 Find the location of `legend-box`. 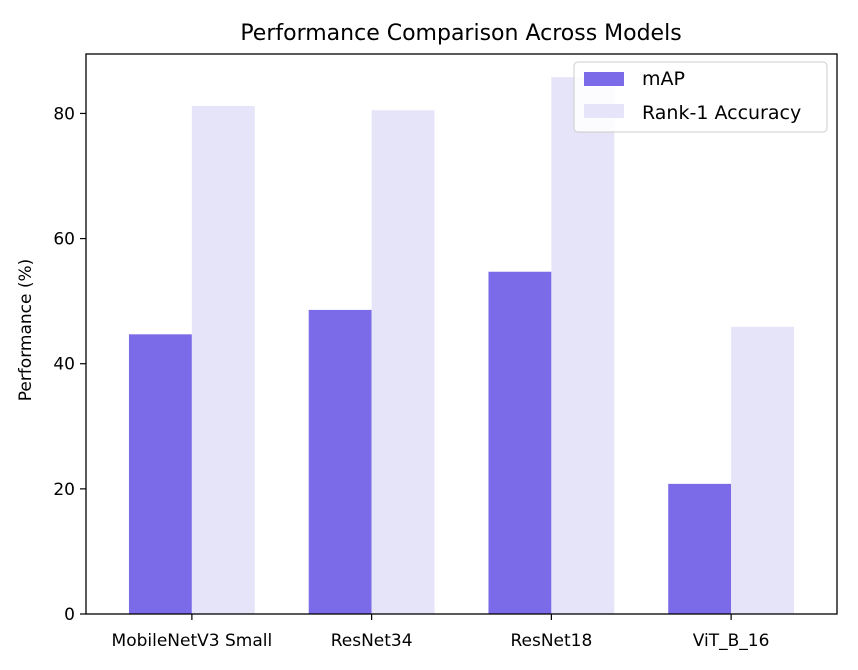

legend-box is located at coordinates (700, 97).